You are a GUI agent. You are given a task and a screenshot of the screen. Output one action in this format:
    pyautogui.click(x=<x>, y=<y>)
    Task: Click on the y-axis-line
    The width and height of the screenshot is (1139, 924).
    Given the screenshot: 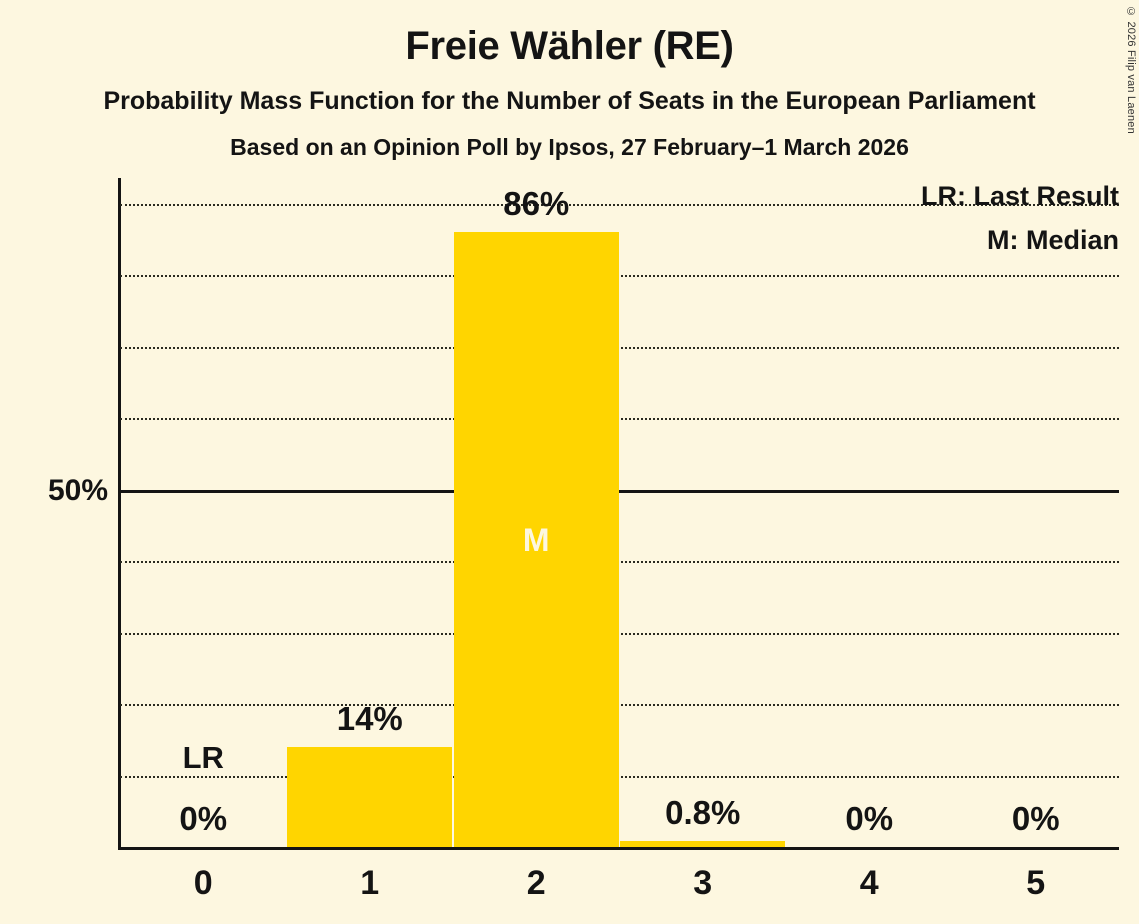 What is the action you would take?
    pyautogui.click(x=119, y=513)
    